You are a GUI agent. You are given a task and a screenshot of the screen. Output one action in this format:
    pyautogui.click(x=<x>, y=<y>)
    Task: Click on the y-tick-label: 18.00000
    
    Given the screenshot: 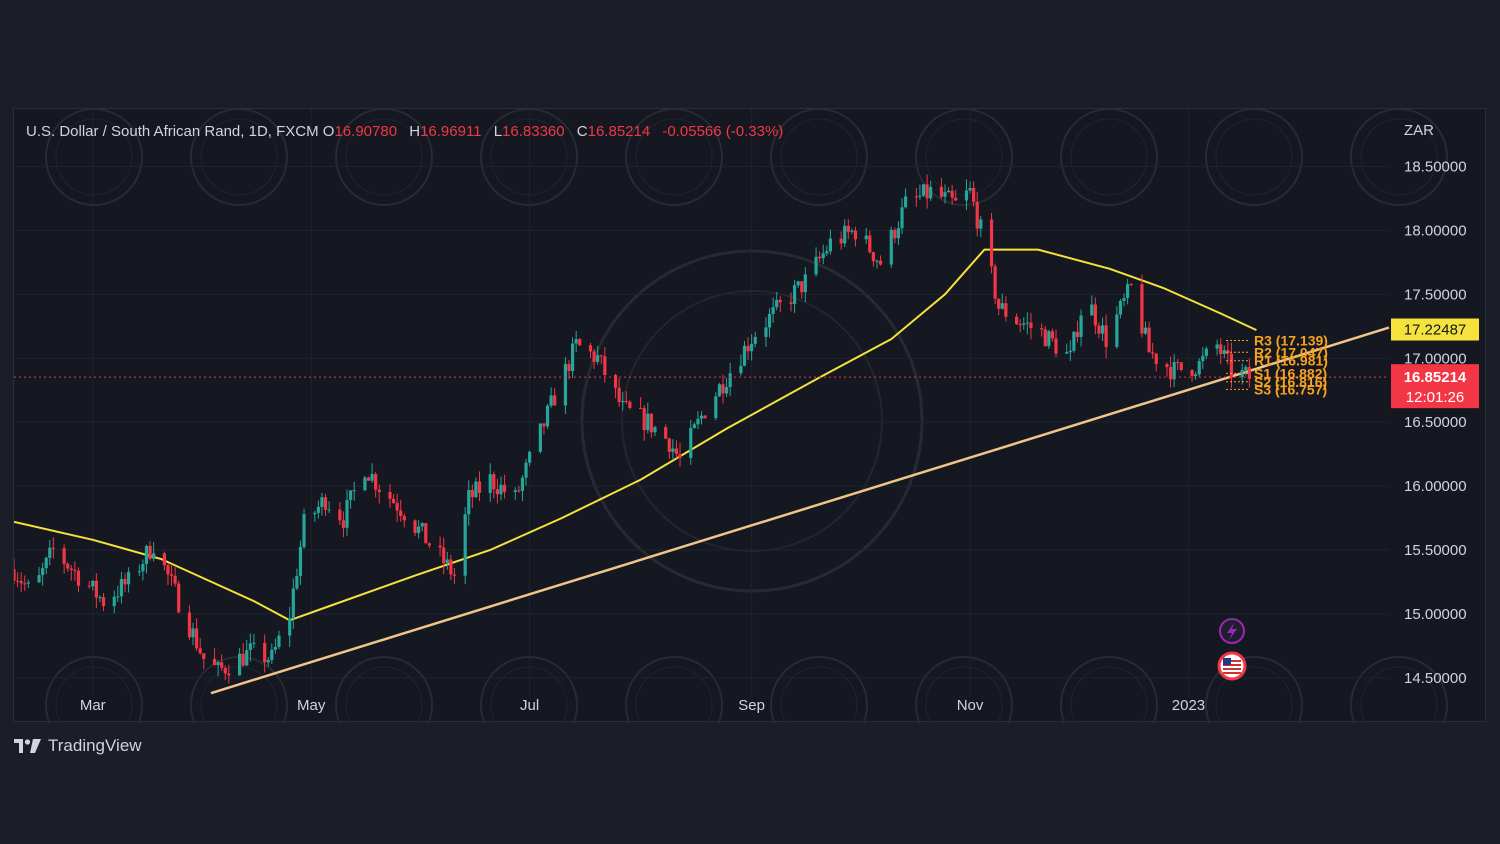 What is the action you would take?
    pyautogui.click(x=1435, y=230)
    